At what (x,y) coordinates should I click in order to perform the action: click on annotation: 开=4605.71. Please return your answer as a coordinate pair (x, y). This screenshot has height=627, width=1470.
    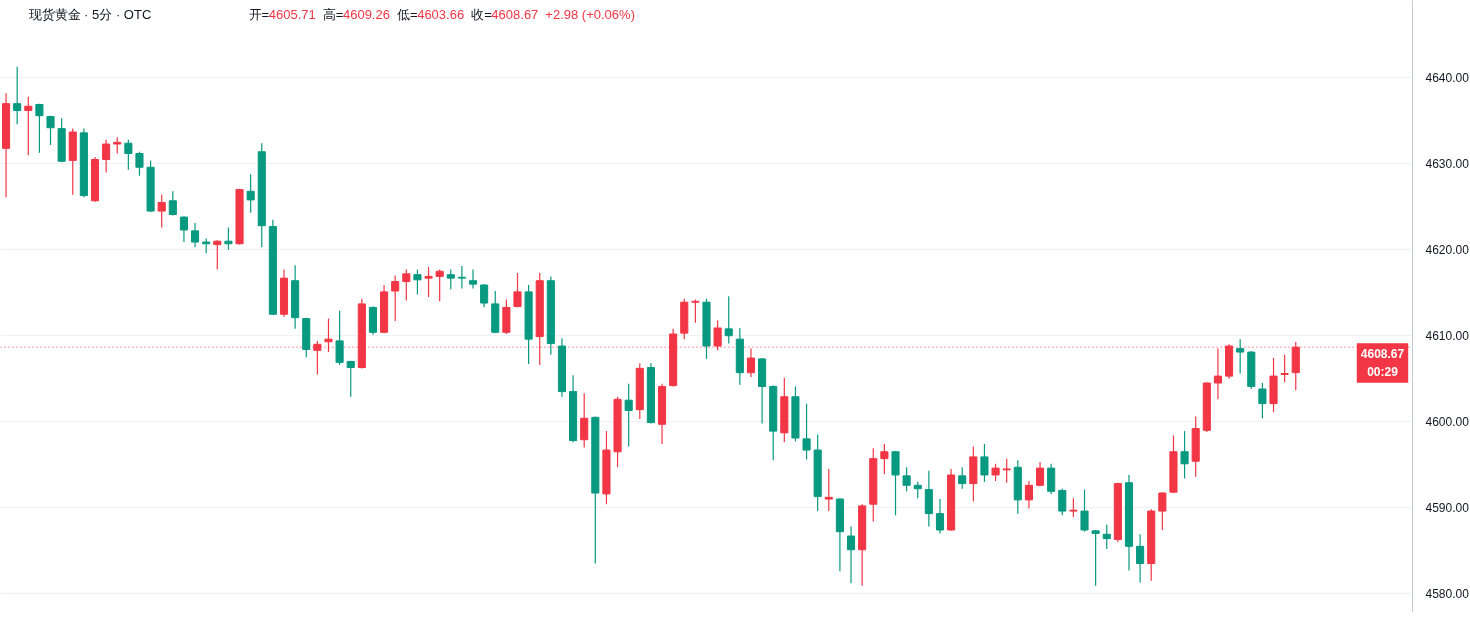
    Looking at the image, I should click on (282, 14).